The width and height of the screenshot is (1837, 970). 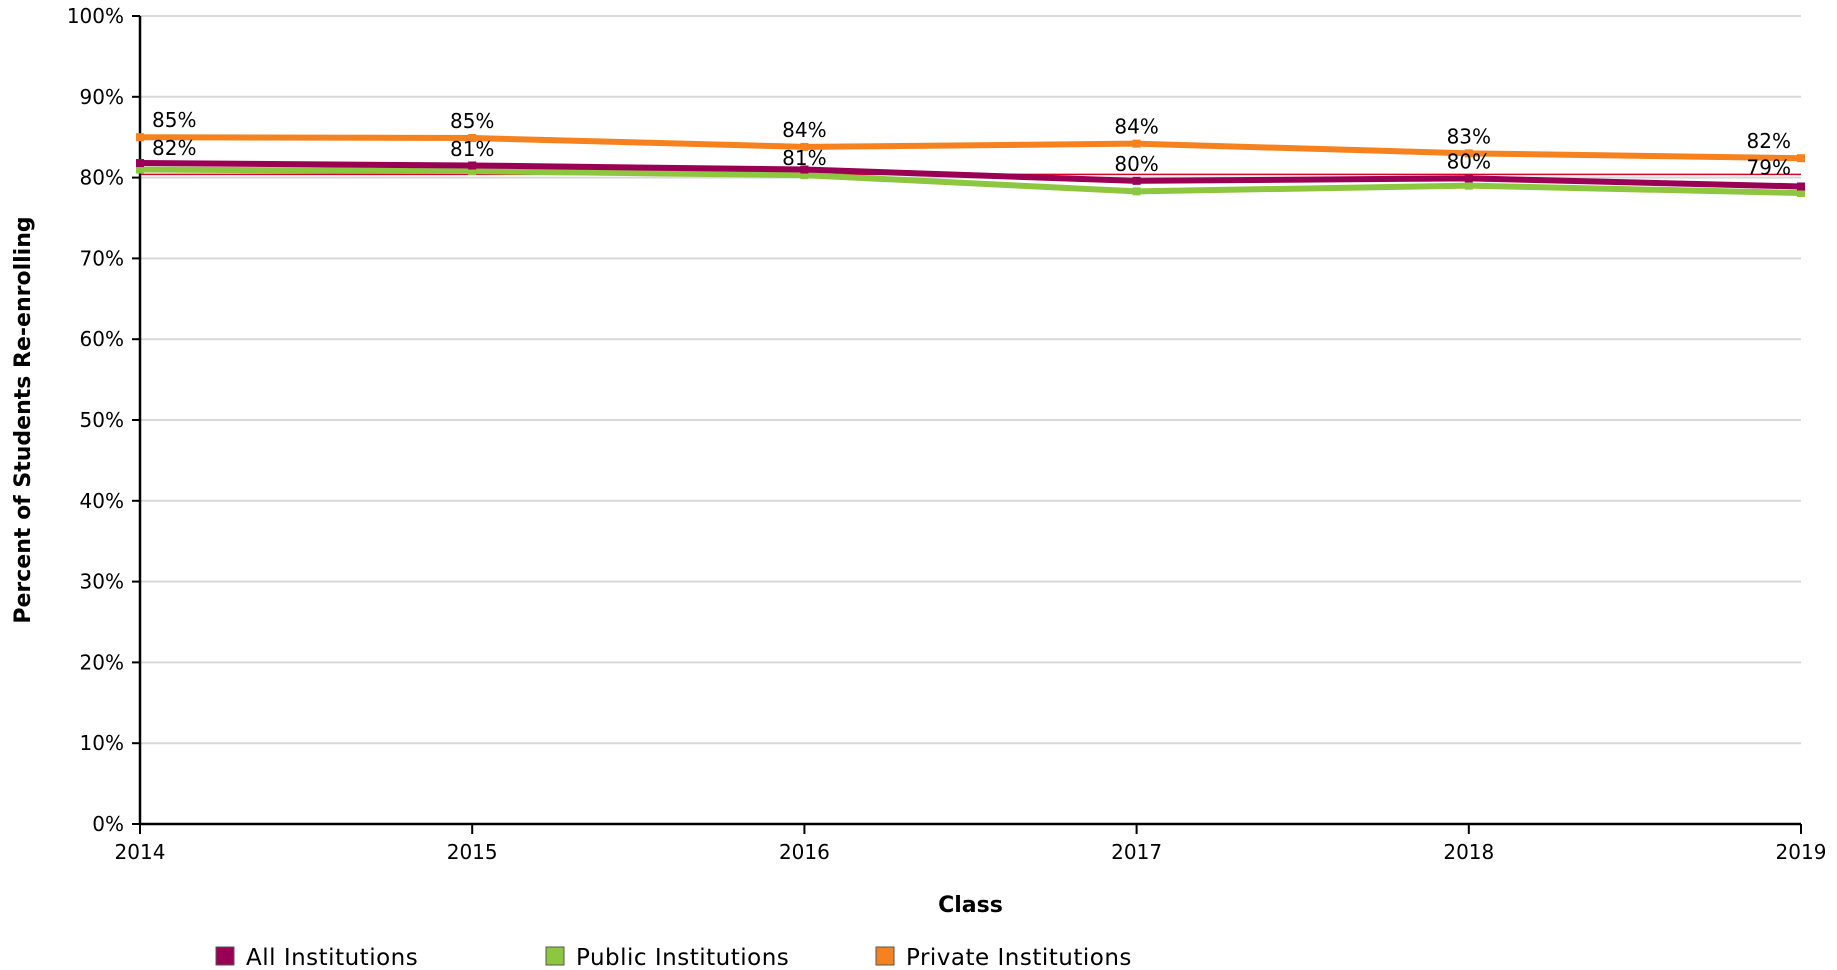 What do you see at coordinates (1136, 852) in the screenshot?
I see `x-tick-label: 2017` at bounding box center [1136, 852].